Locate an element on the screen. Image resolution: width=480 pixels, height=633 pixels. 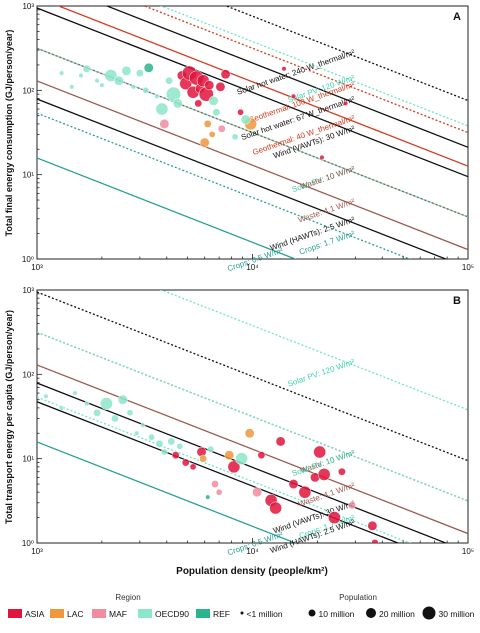
legend-sizes: <1 million 10 million 20 million 30 million is located at coordinates (357, 613).